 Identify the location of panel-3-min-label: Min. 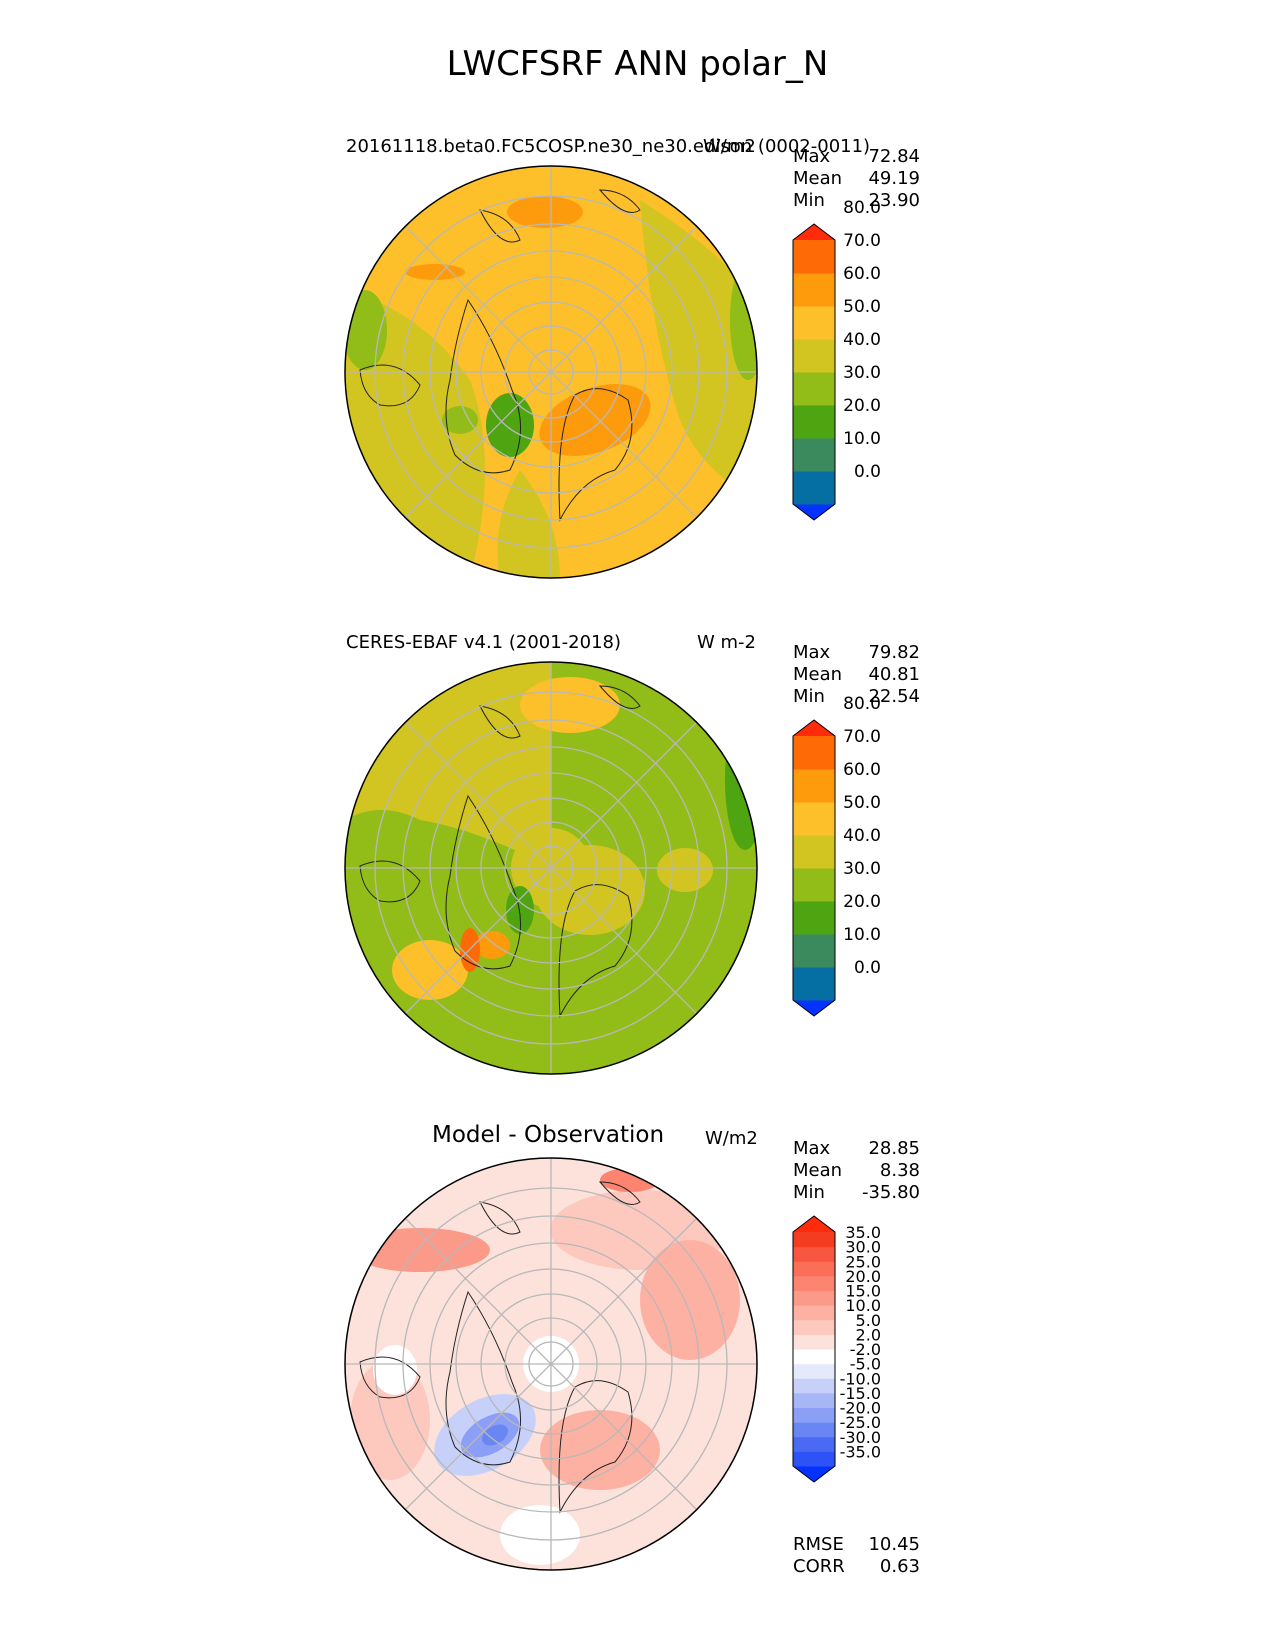
(809, 1192).